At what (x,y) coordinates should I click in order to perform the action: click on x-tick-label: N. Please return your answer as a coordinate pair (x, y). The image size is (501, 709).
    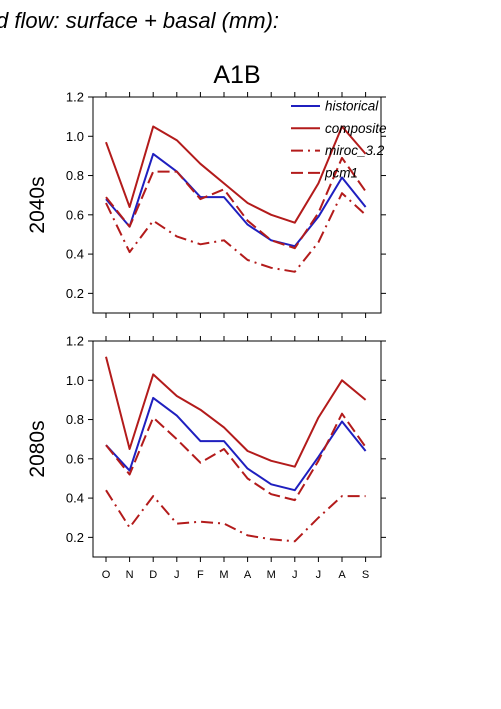
    Looking at the image, I should click on (130, 575).